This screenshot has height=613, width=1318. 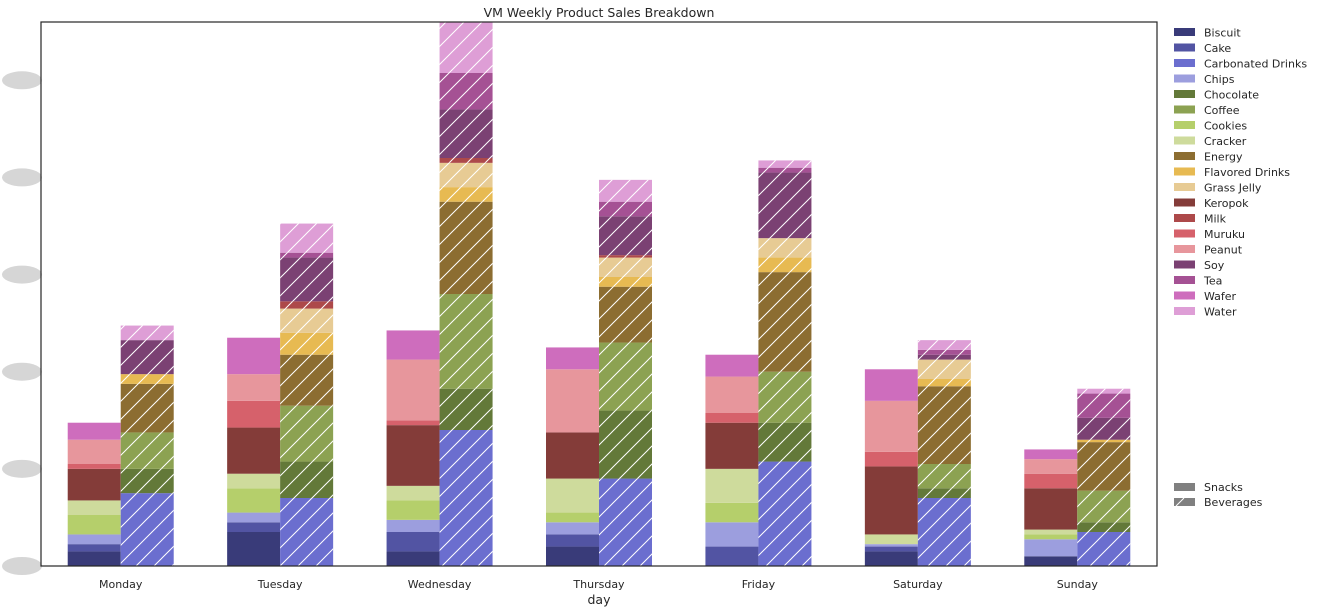 I want to click on legend-label-soy: Soy, so click(x=1214, y=265).